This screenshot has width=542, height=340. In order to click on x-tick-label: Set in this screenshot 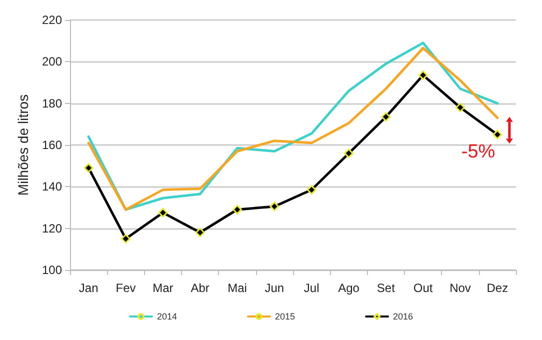, I will do `click(386, 288)`.